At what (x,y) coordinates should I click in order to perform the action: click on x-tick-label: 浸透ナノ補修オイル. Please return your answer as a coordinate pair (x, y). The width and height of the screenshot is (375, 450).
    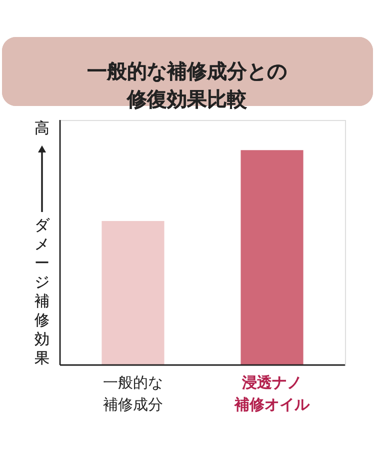
    Looking at the image, I should click on (272, 394).